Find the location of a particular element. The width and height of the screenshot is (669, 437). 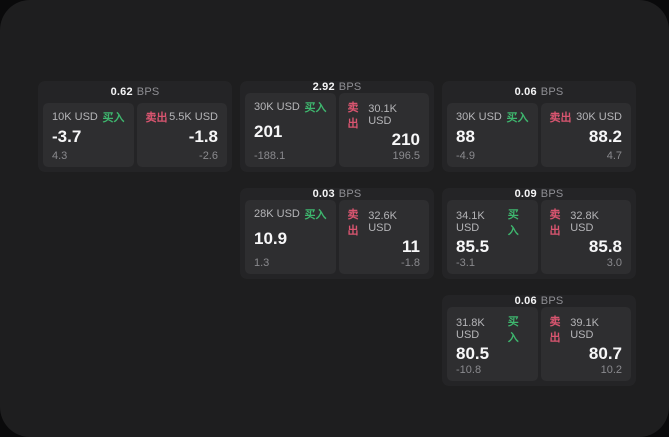

sell-amount: 30K USD is located at coordinates (599, 117).